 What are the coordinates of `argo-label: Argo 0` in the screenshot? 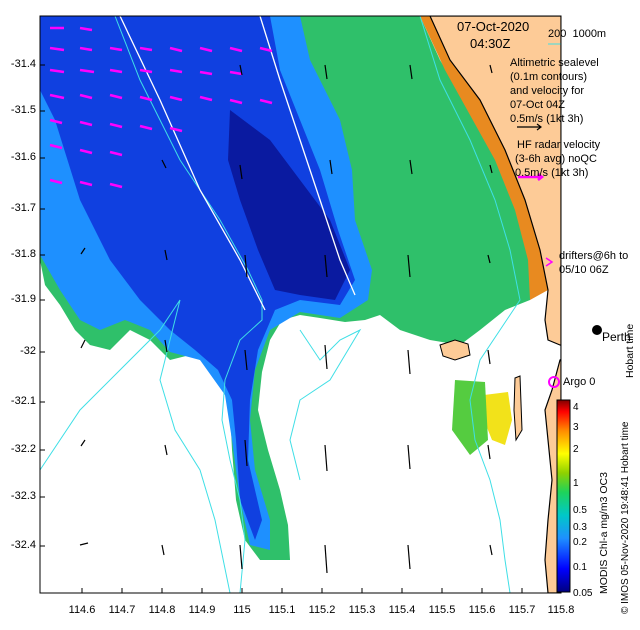 It's located at (579, 382).